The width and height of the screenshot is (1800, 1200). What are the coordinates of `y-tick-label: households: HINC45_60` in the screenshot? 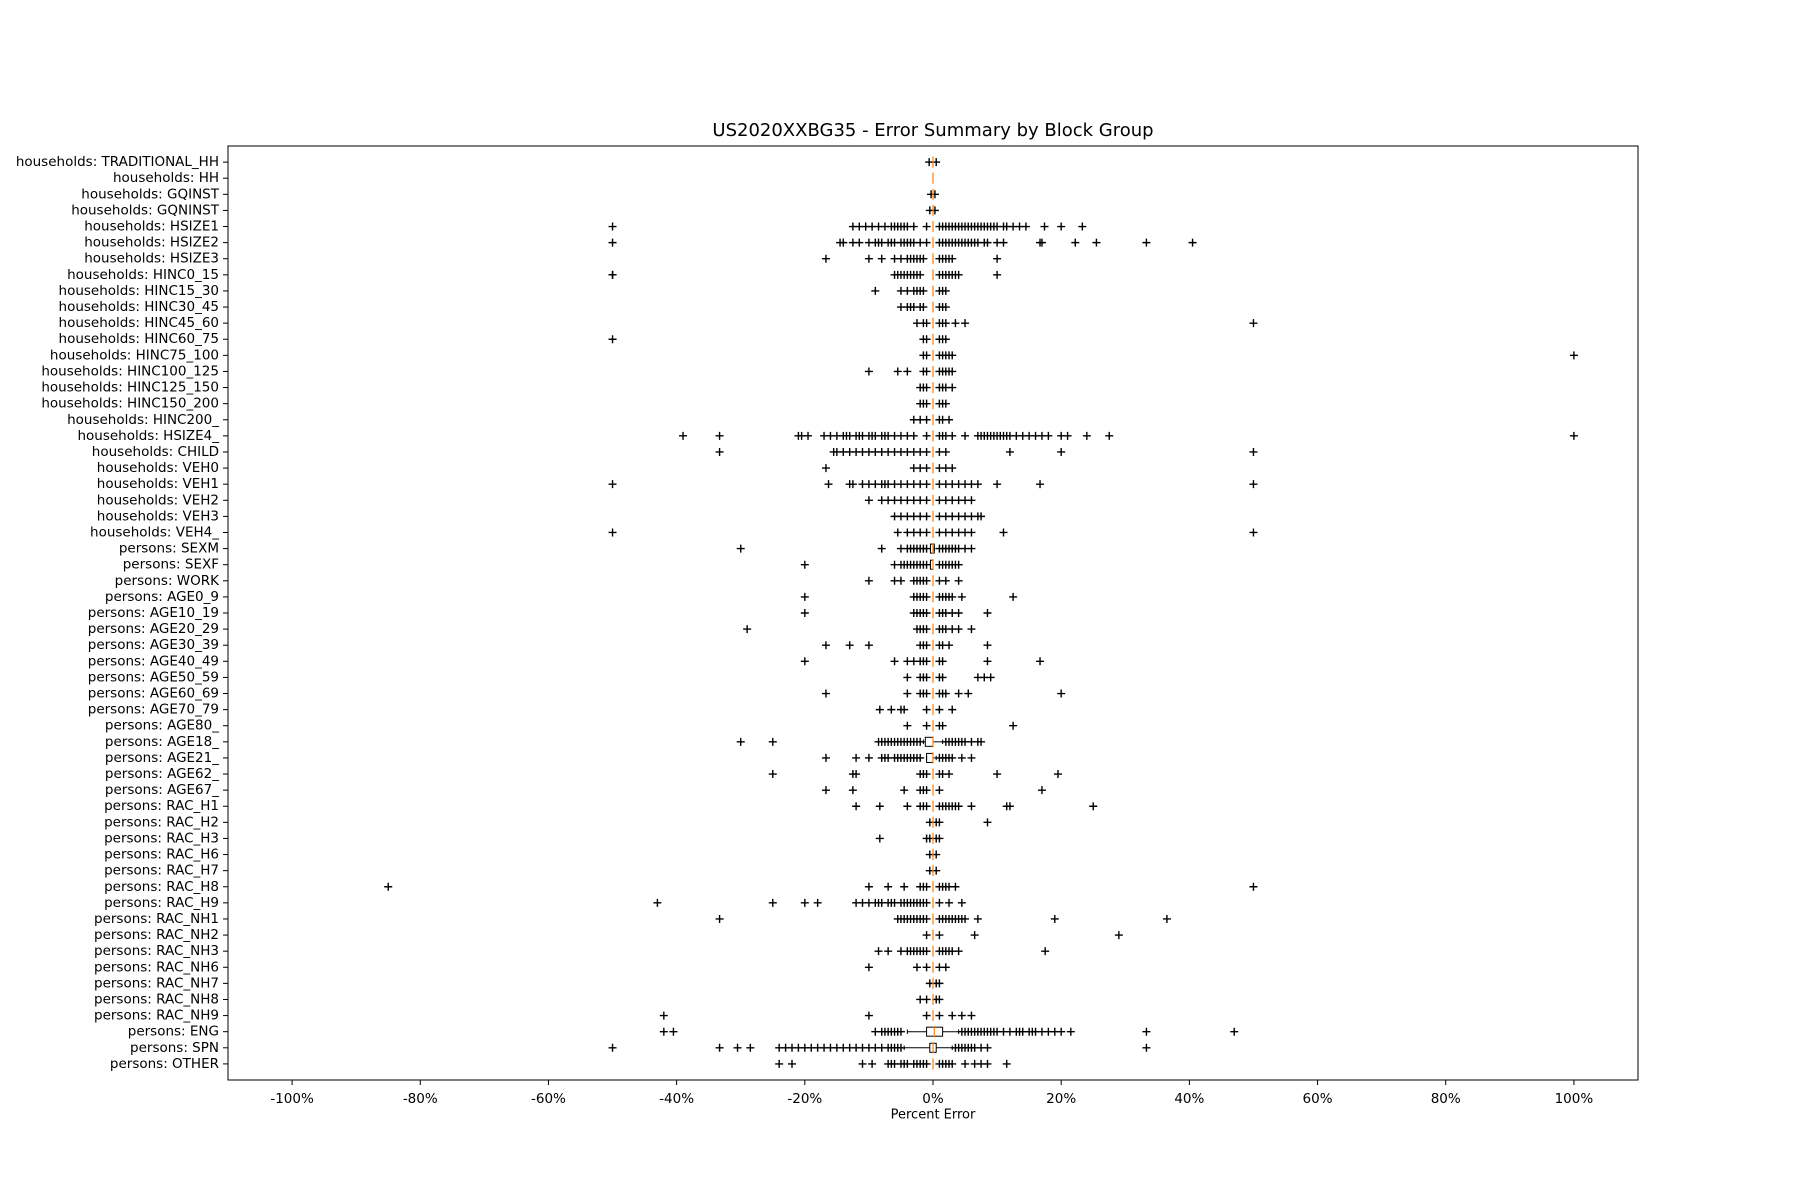 It's located at (139, 323).